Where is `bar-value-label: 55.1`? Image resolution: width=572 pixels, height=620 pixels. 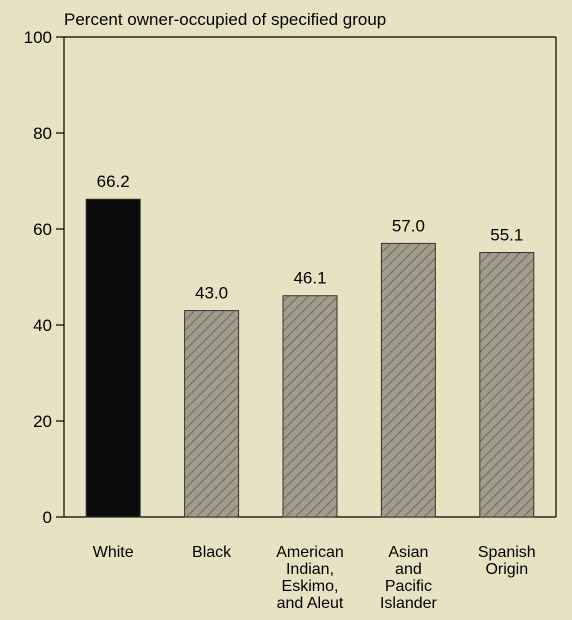
bar-value-label: 55.1 is located at coordinates (506, 235).